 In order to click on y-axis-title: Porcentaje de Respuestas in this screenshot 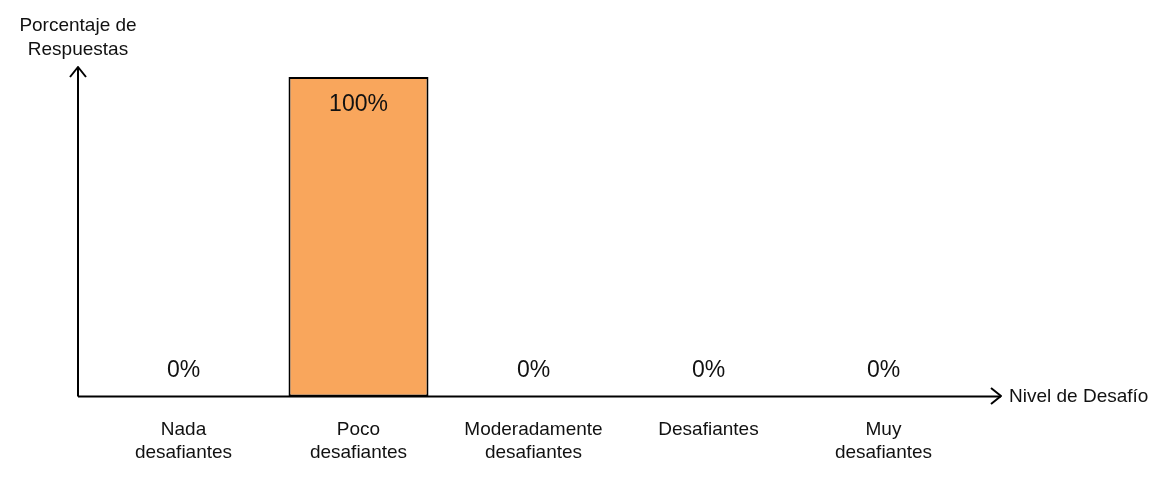, I will do `click(78, 36)`.